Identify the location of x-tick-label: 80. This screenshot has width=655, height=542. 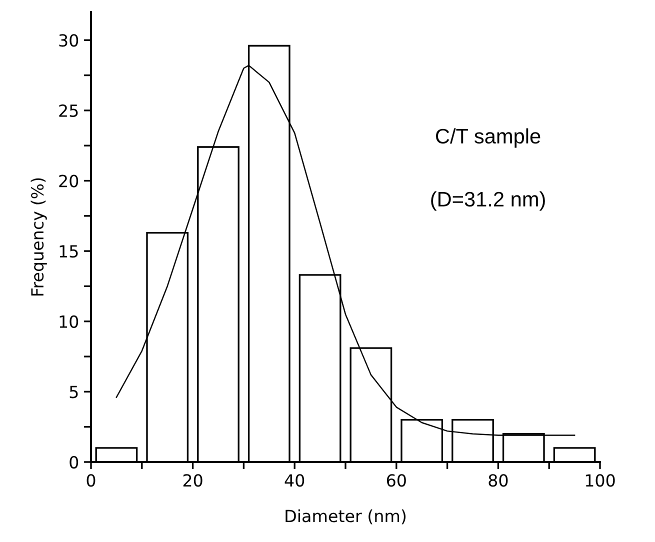
(498, 480).